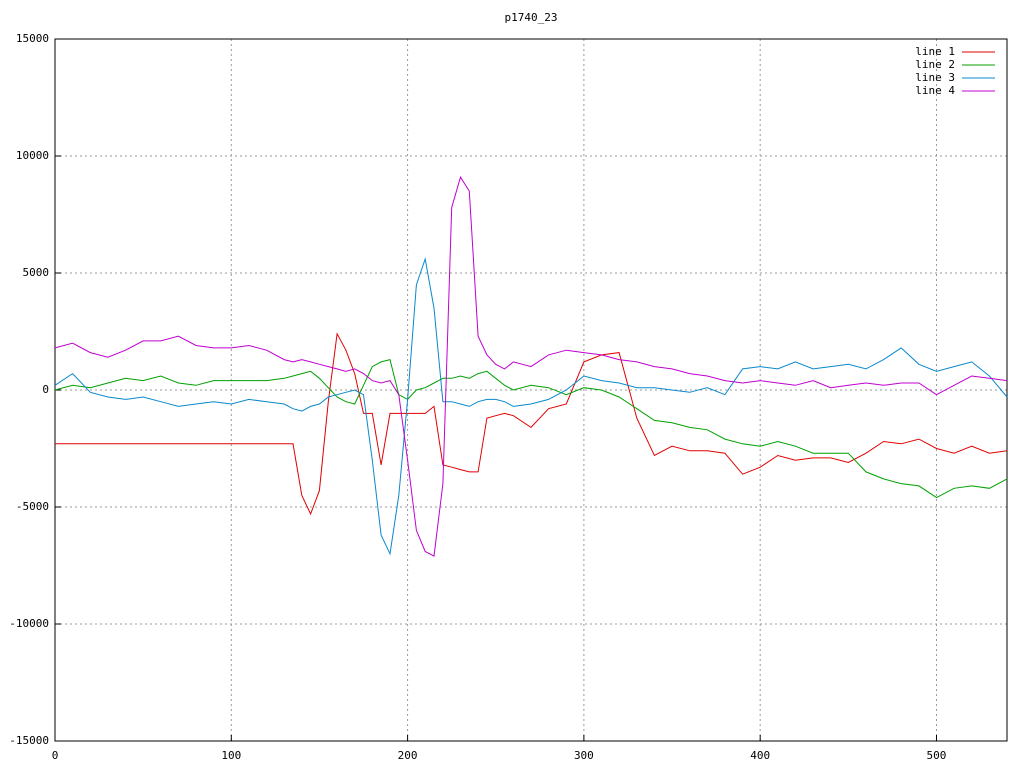  I want to click on y-tick-label: 10000, so click(32, 155).